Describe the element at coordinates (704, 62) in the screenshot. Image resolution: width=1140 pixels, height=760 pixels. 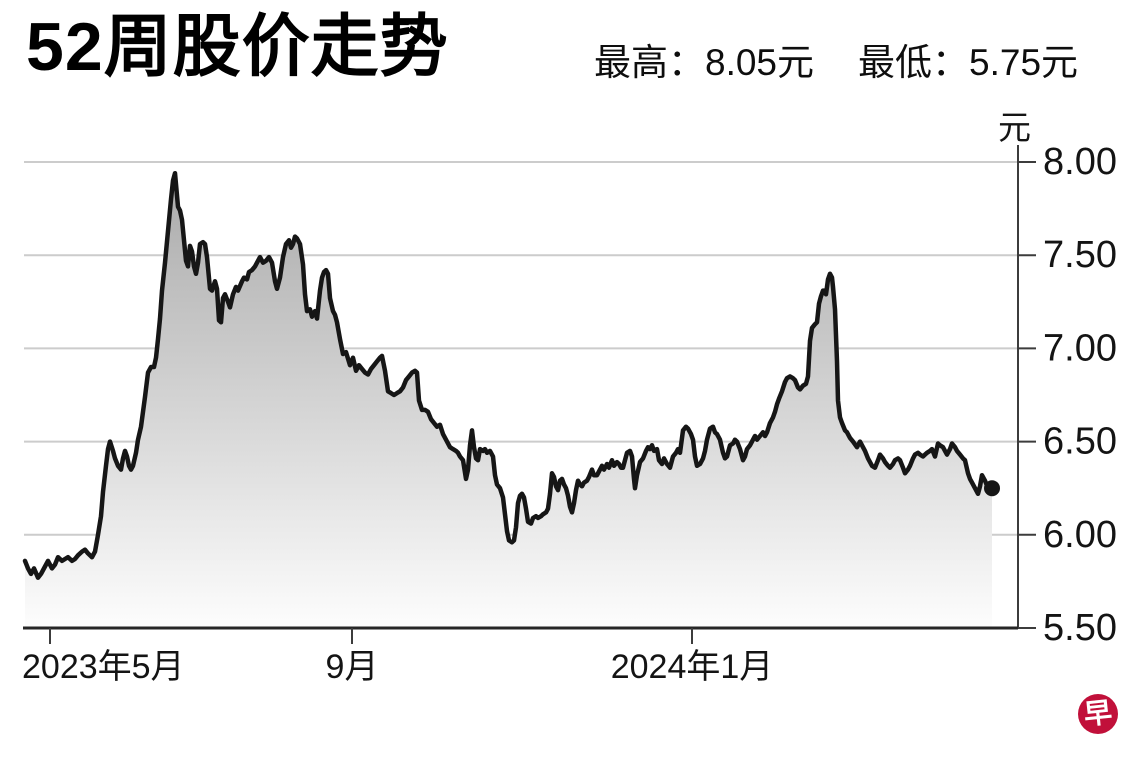
I see `highest-price: 最高：8.05元` at that location.